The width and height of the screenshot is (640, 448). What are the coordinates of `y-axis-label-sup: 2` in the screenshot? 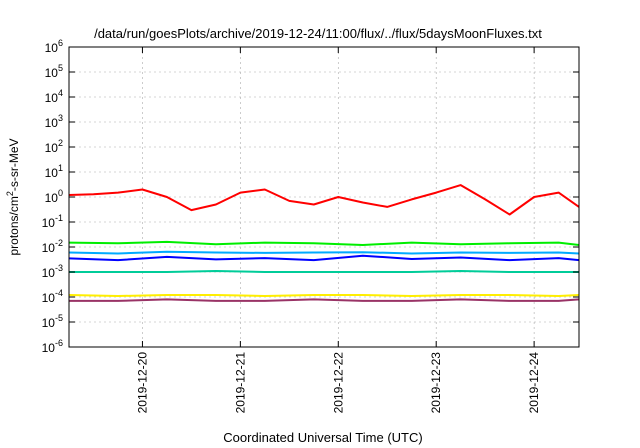 It's located at (10, 193).